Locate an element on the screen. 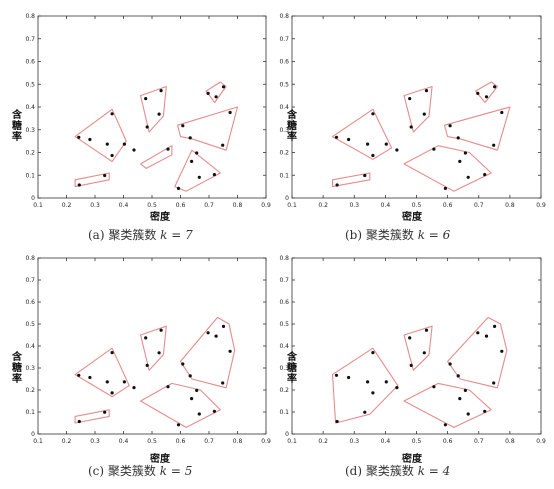 The width and height of the screenshot is (554, 489). caption-b-k: k = 6 is located at coordinates (434, 235).